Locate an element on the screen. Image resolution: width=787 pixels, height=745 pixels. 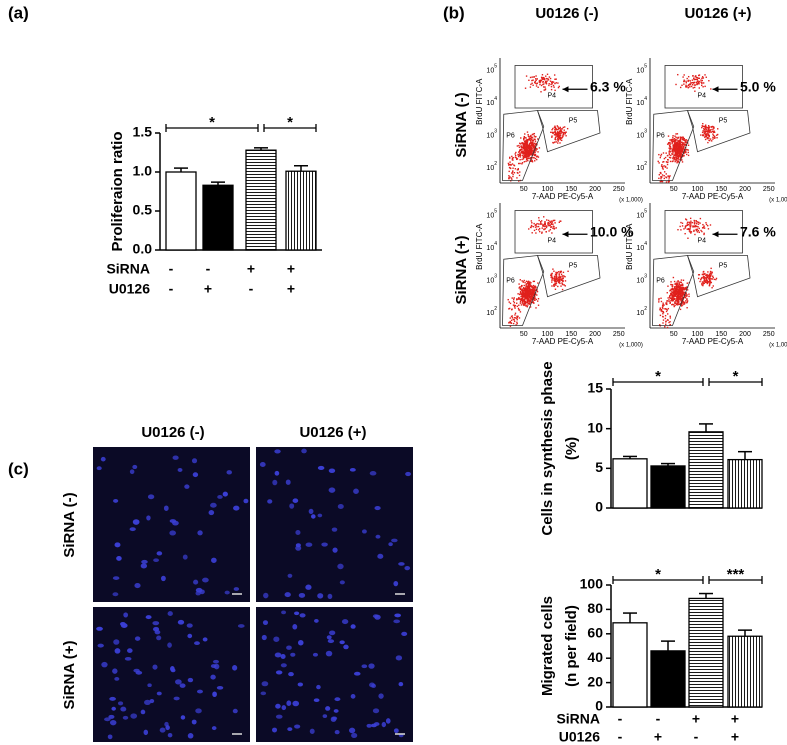
y-tick-label: 10 is located at coordinates (595, 427).